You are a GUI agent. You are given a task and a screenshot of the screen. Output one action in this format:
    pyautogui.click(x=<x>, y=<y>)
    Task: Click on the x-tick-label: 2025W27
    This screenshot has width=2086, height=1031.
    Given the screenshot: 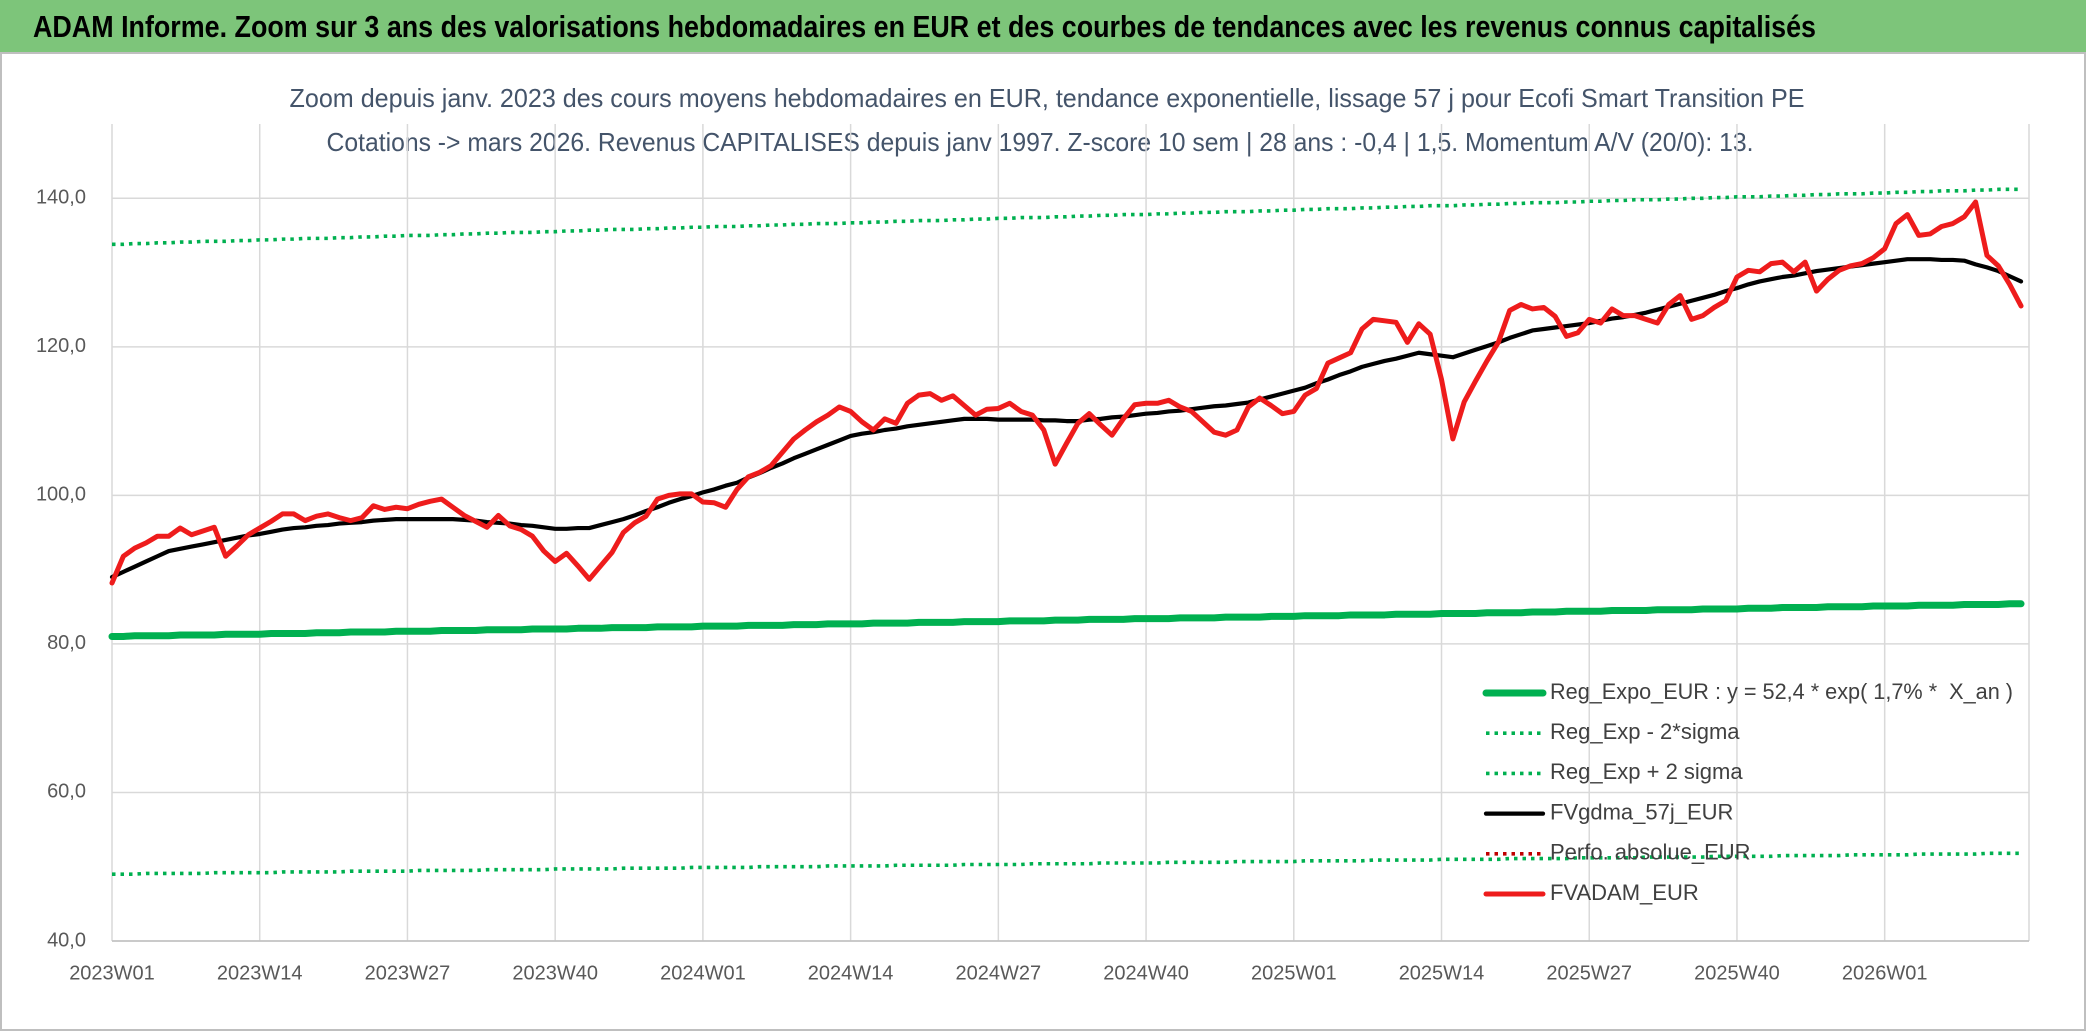 What is the action you would take?
    pyautogui.click(x=1589, y=973)
    